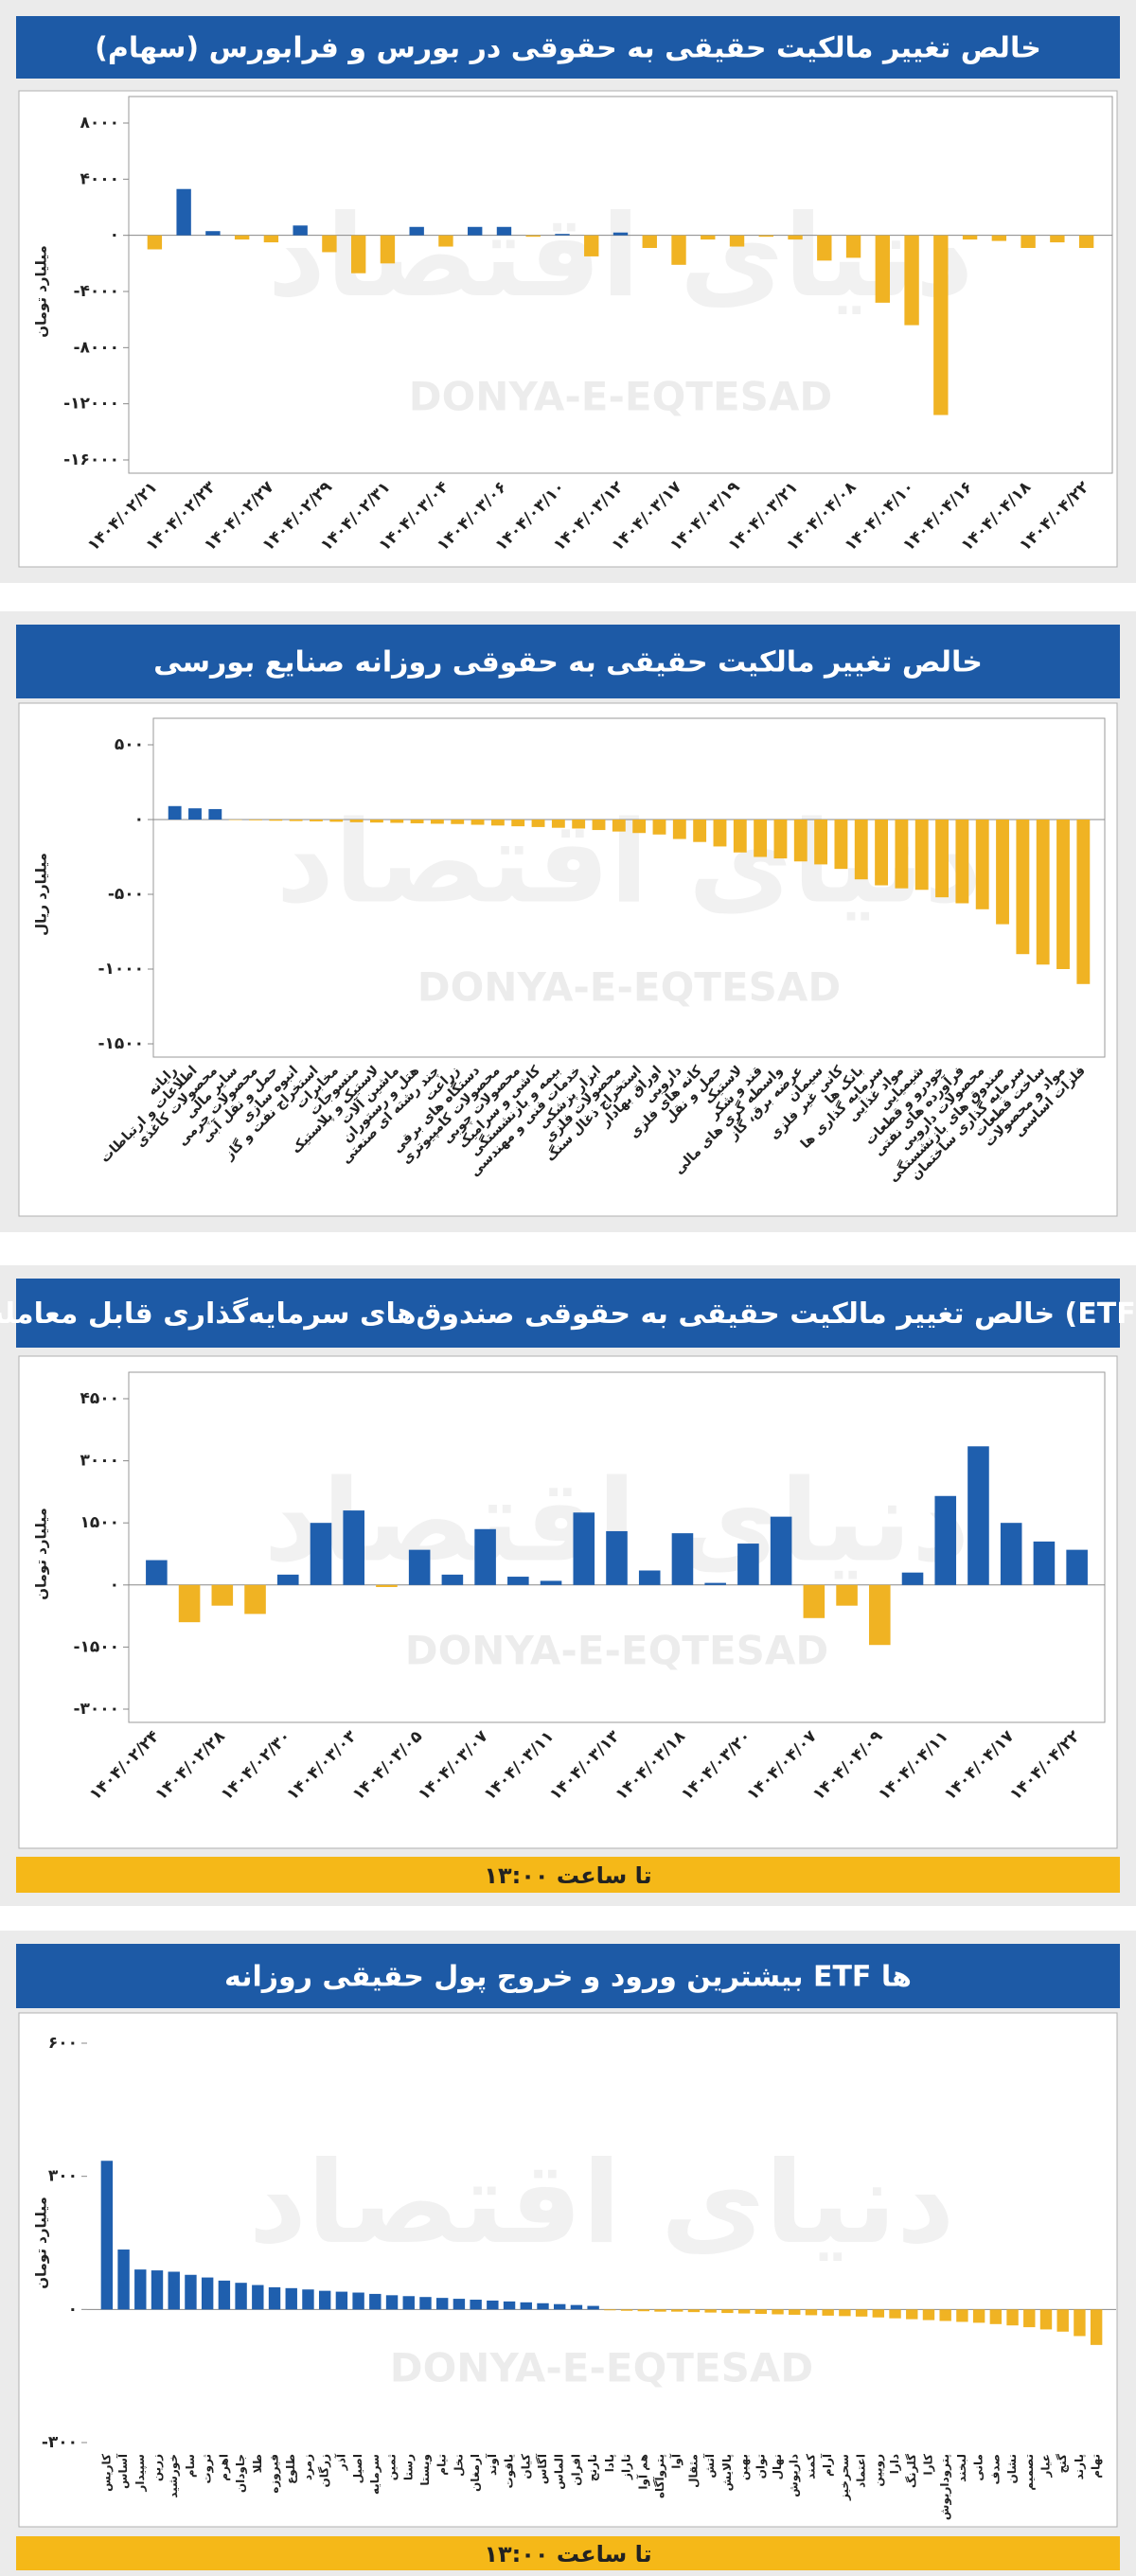  Describe the element at coordinates (122, 2471) in the screenshot. I see `x-tick-label: آساس` at that location.